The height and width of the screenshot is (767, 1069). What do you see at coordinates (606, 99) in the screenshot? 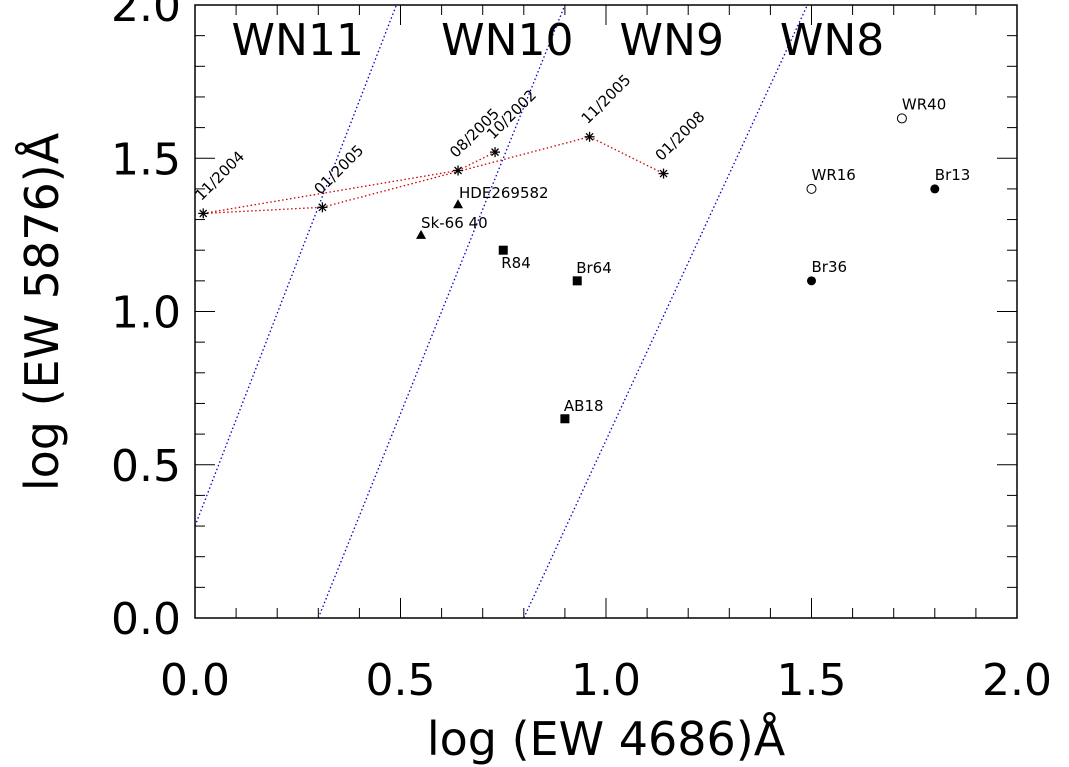
I see `epoch-label: 11/2005` at bounding box center [606, 99].